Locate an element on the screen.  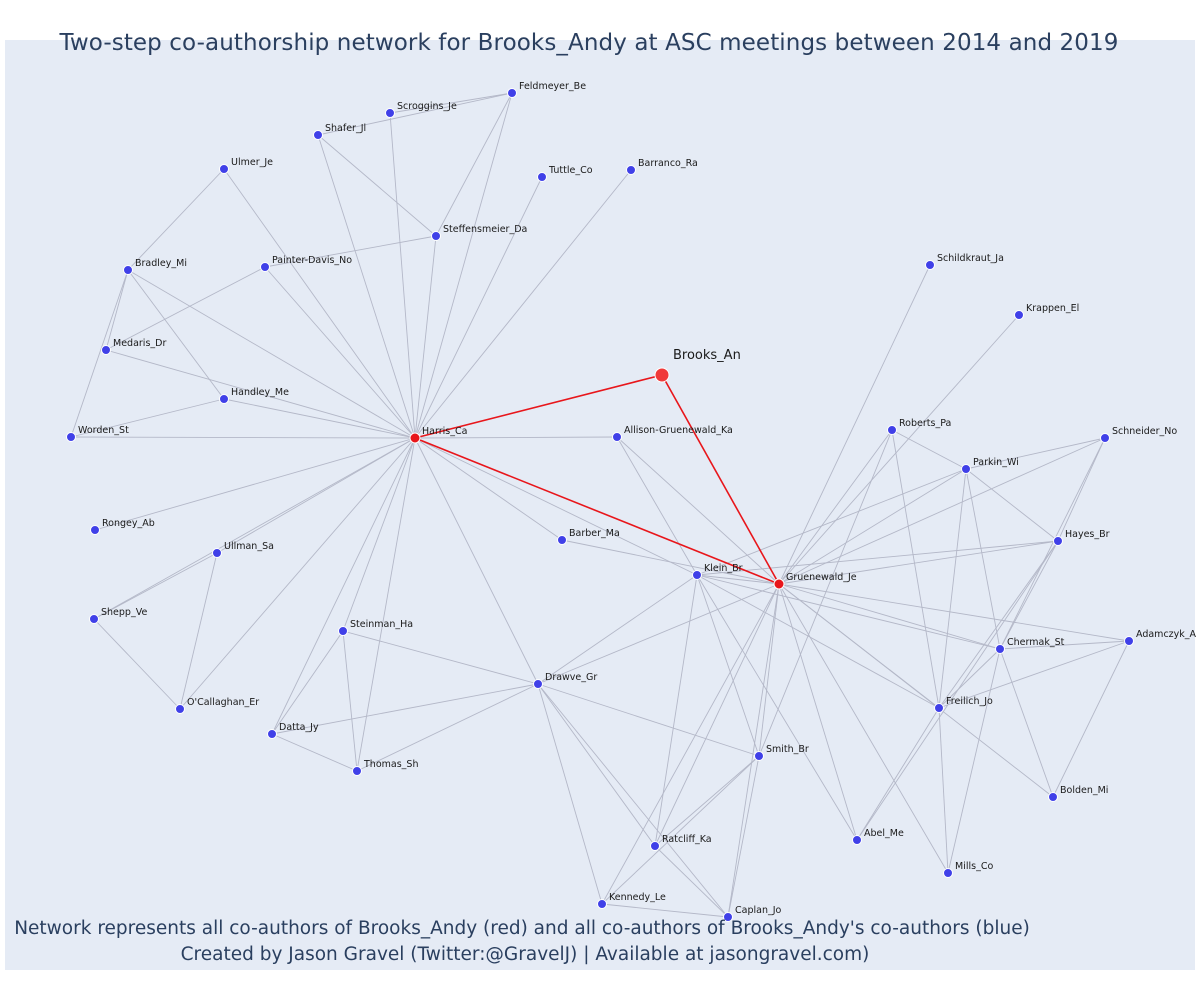
edge-klein-br-gruenewald-je is located at coordinates (738, 579).